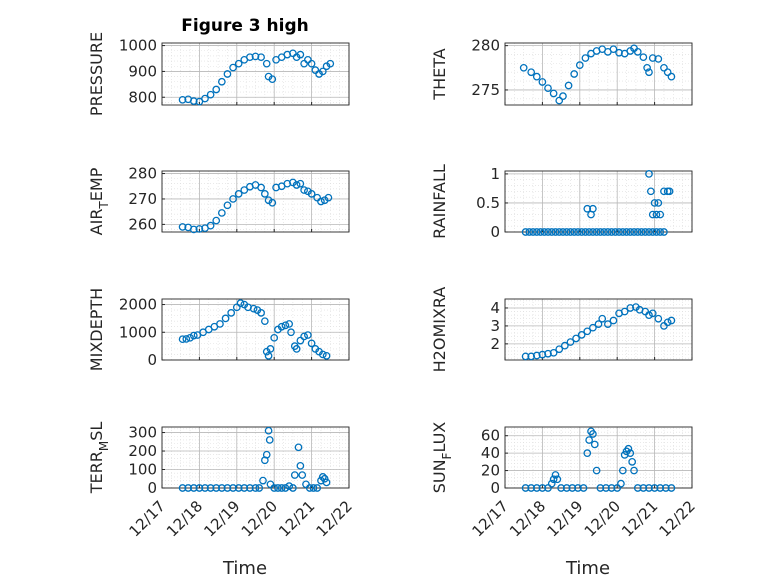 The height and width of the screenshot is (583, 778). What do you see at coordinates (142, 470) in the screenshot?
I see `y-tick-label: 100` at bounding box center [142, 470].